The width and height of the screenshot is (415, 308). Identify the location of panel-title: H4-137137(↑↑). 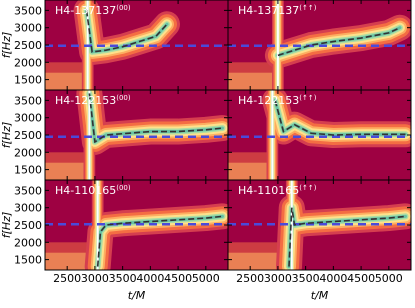
(277, 10).